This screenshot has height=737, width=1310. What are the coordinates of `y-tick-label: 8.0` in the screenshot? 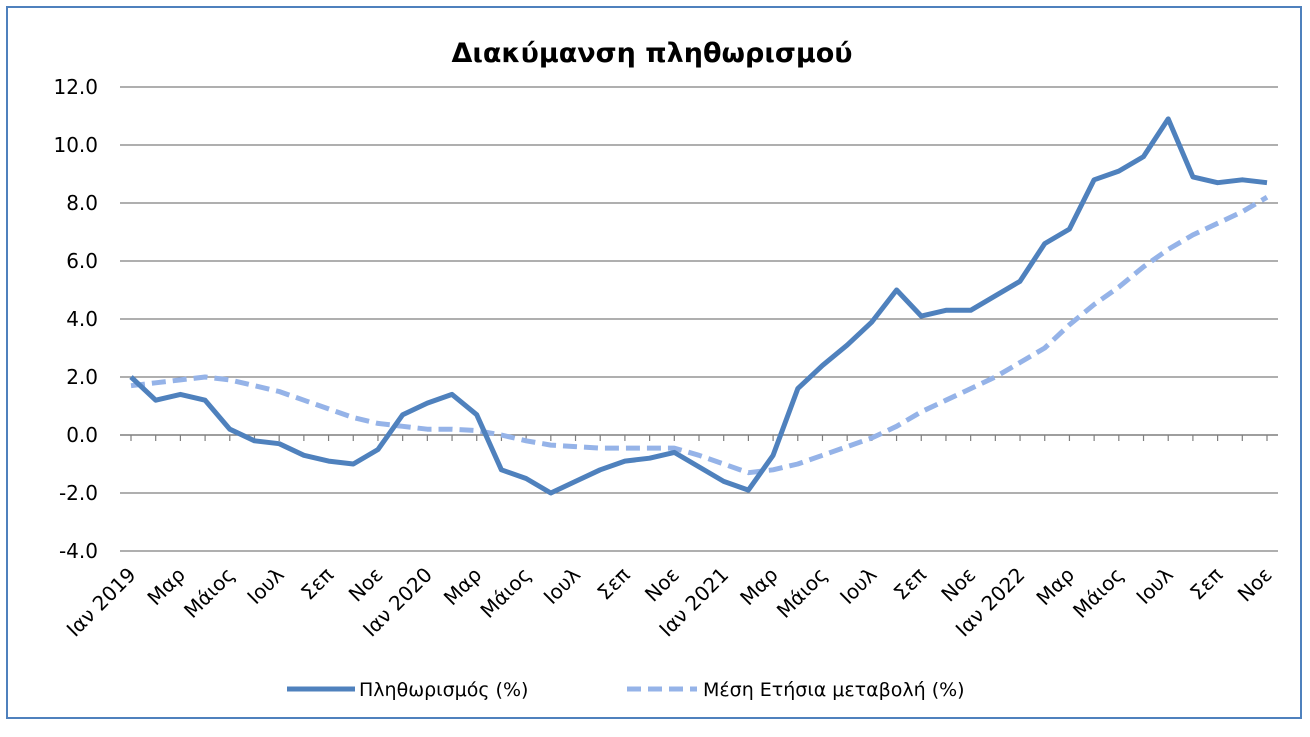 It's located at (82, 203).